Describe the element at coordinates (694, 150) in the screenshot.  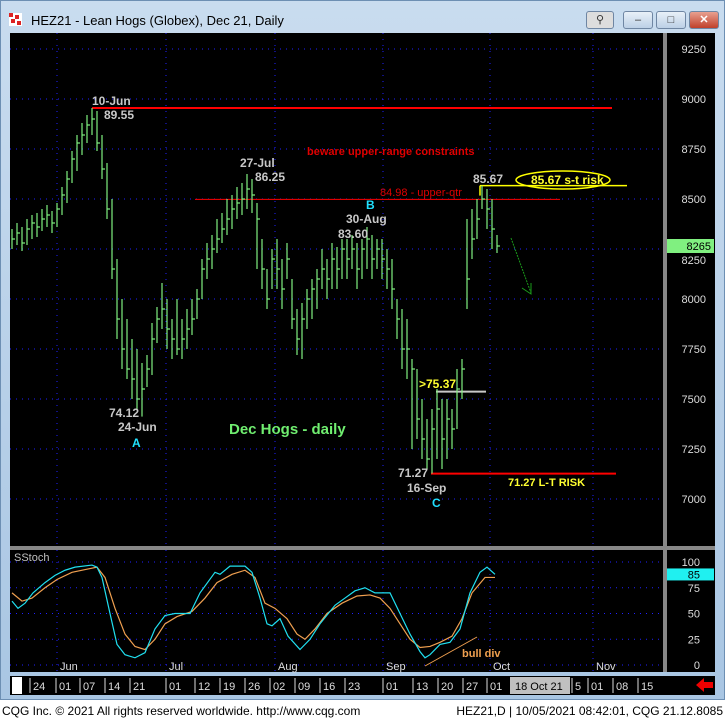
I see `price-tick-label: 8750` at that location.